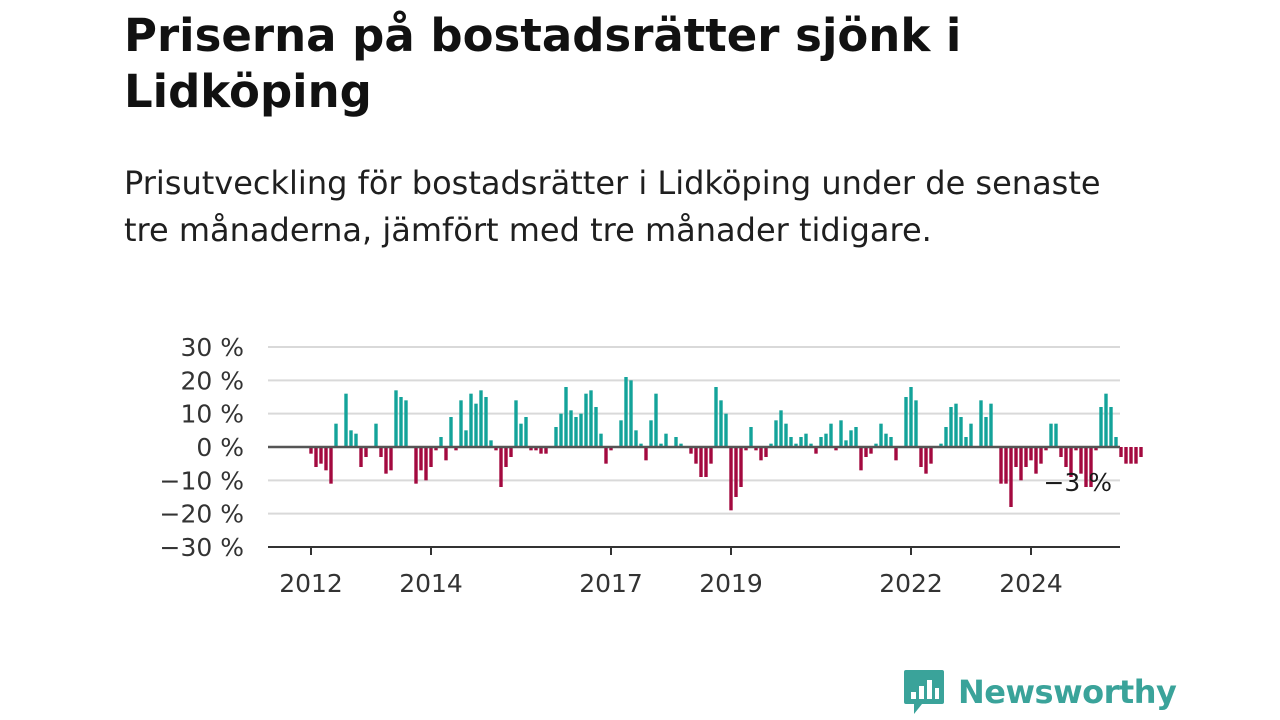 The height and width of the screenshot is (720, 1280). I want to click on brand-name: Newsworthy, so click(1067, 692).